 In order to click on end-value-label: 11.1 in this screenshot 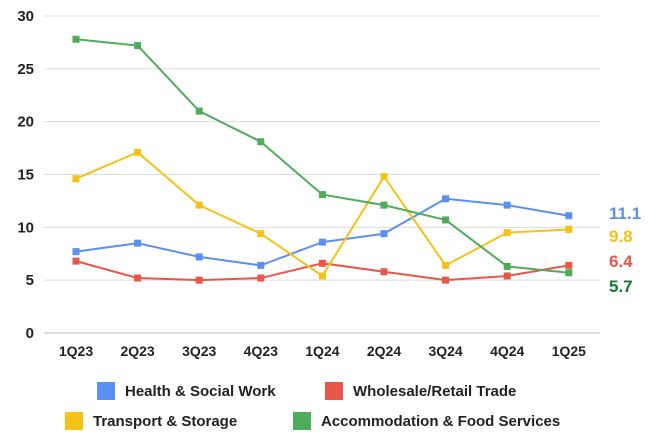, I will do `click(625, 213)`.